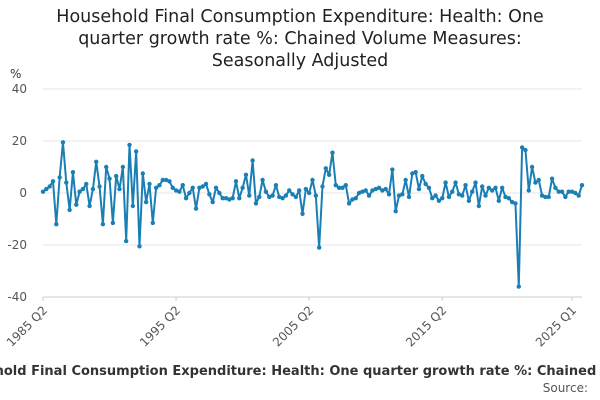 The width and height of the screenshot is (600, 400). What do you see at coordinates (426, 326) in the screenshot?
I see `x-tick-label: 2015 Q2` at bounding box center [426, 326].